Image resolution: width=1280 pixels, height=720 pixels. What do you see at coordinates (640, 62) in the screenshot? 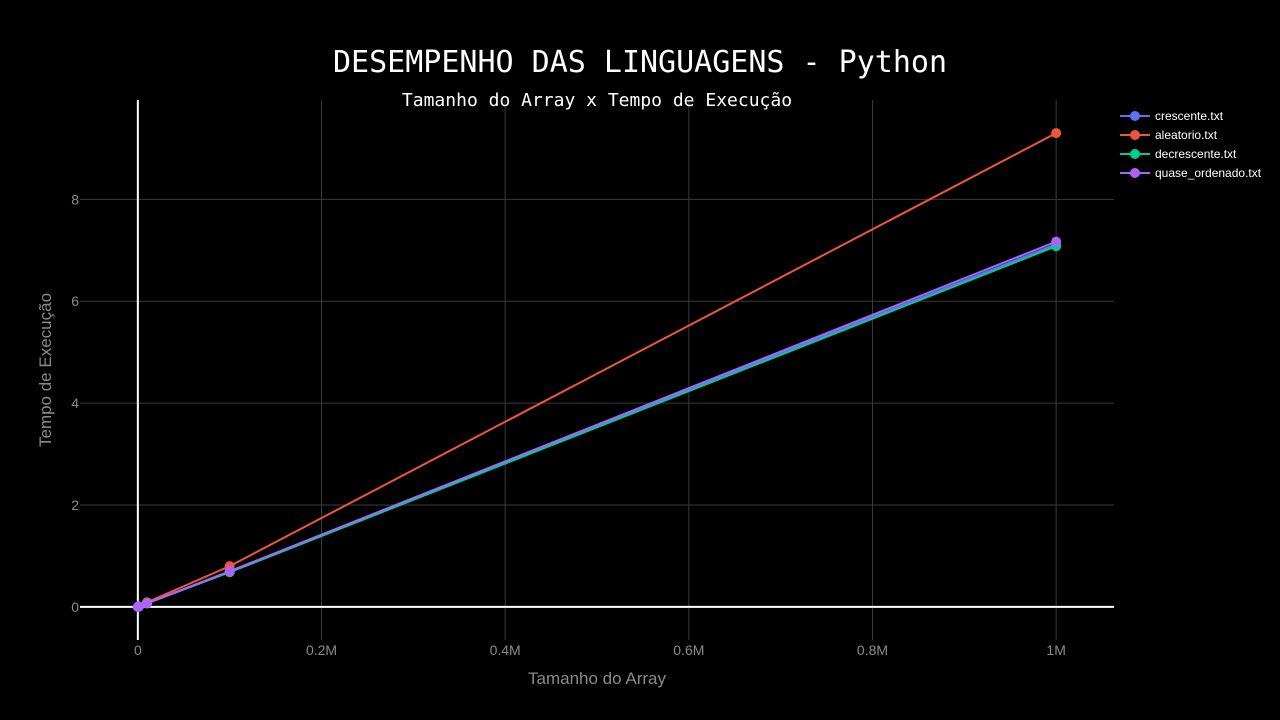
I see `chart-title: DESEMPENHO DAS LINGUAGENS - Python` at bounding box center [640, 62].